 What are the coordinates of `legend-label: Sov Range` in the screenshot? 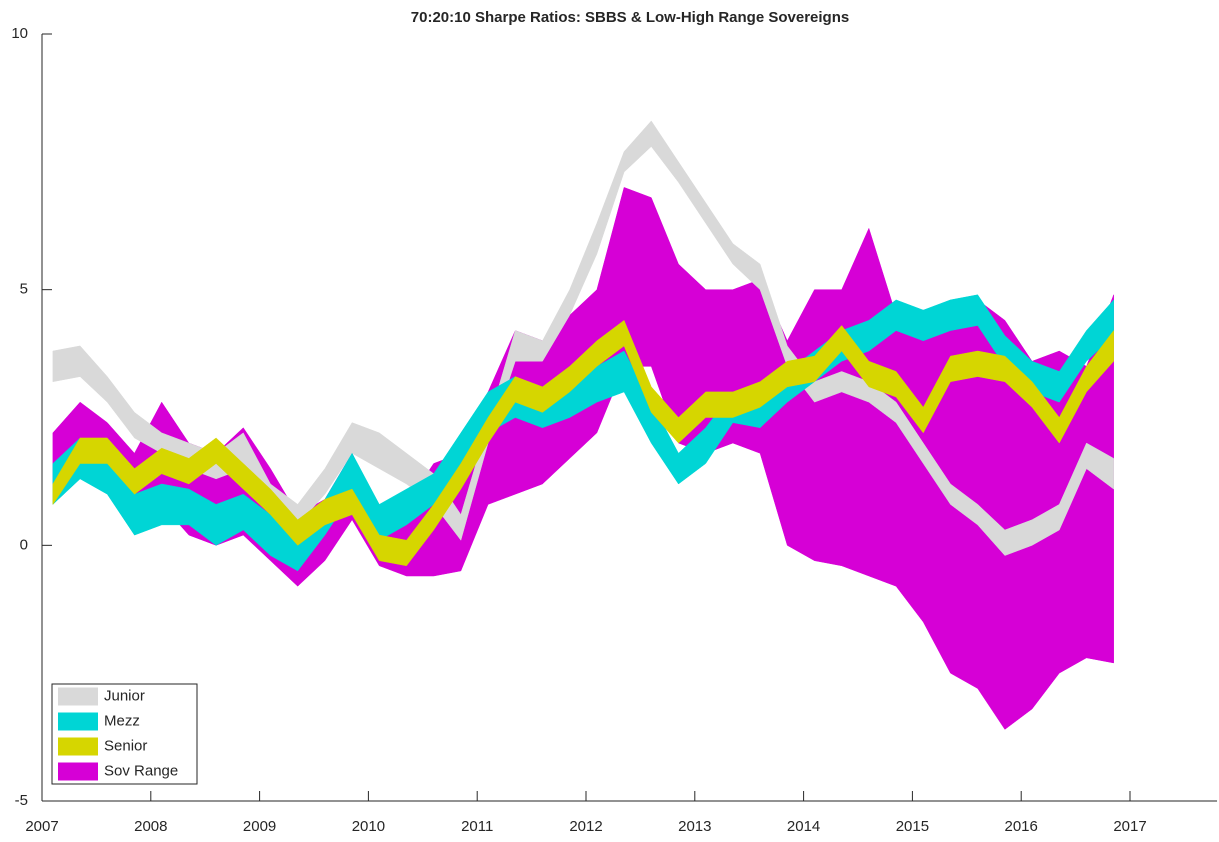 It's located at (141, 770).